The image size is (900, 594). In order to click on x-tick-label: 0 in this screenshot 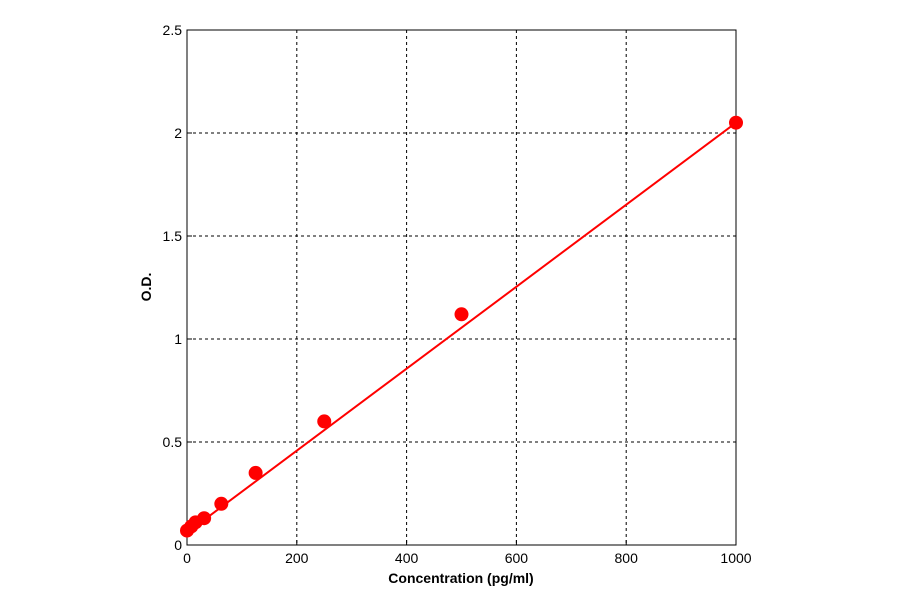, I will do `click(187, 558)`.